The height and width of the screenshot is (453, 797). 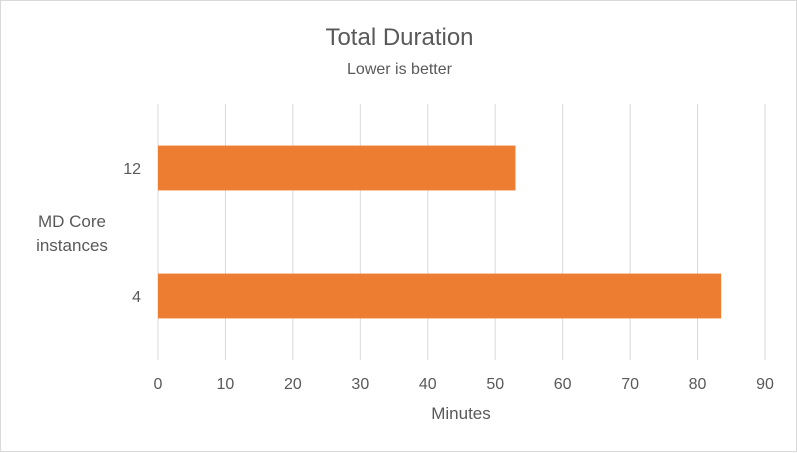 What do you see at coordinates (698, 384) in the screenshot?
I see `x-tick-label: 80` at bounding box center [698, 384].